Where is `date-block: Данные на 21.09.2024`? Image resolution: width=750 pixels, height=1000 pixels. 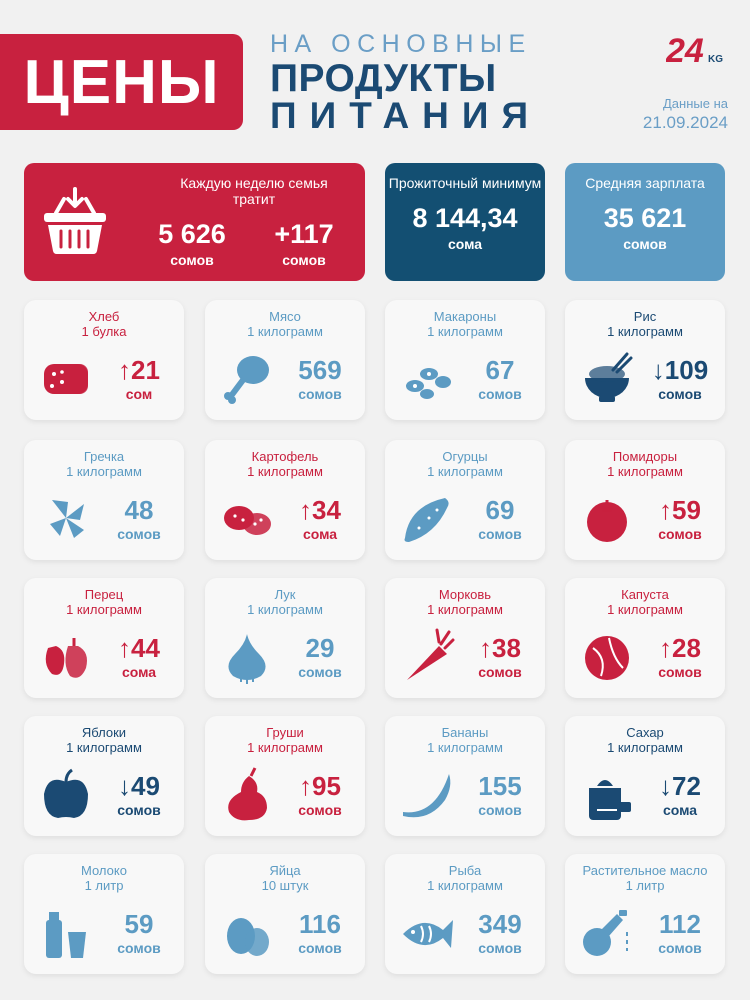 date-block: Данные на 21.09.2024 is located at coordinates (685, 114).